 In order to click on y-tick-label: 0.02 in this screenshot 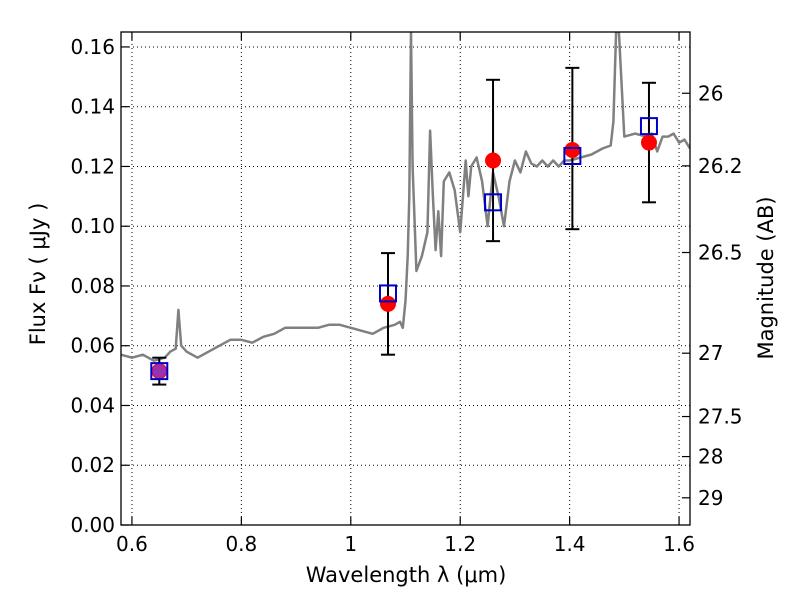, I will do `click(92, 465)`.